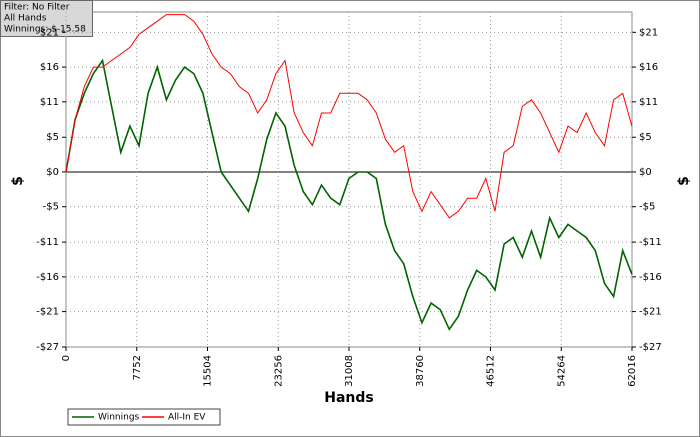 This screenshot has height=437, width=700. What do you see at coordinates (420, 371) in the screenshot?
I see `x-tick-label: 38760` at bounding box center [420, 371].